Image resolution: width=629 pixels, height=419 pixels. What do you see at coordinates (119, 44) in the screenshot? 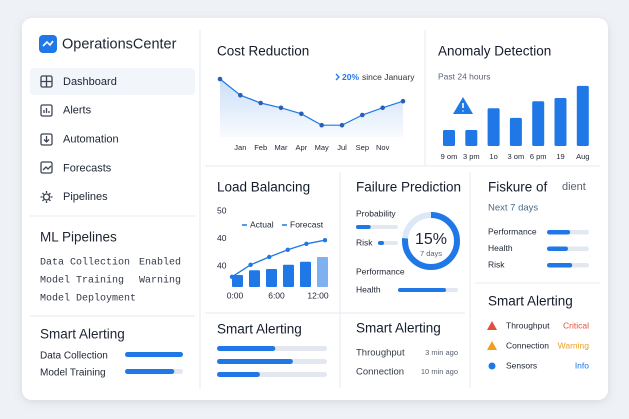
I see `brand: OperationsCenter` at bounding box center [119, 44].